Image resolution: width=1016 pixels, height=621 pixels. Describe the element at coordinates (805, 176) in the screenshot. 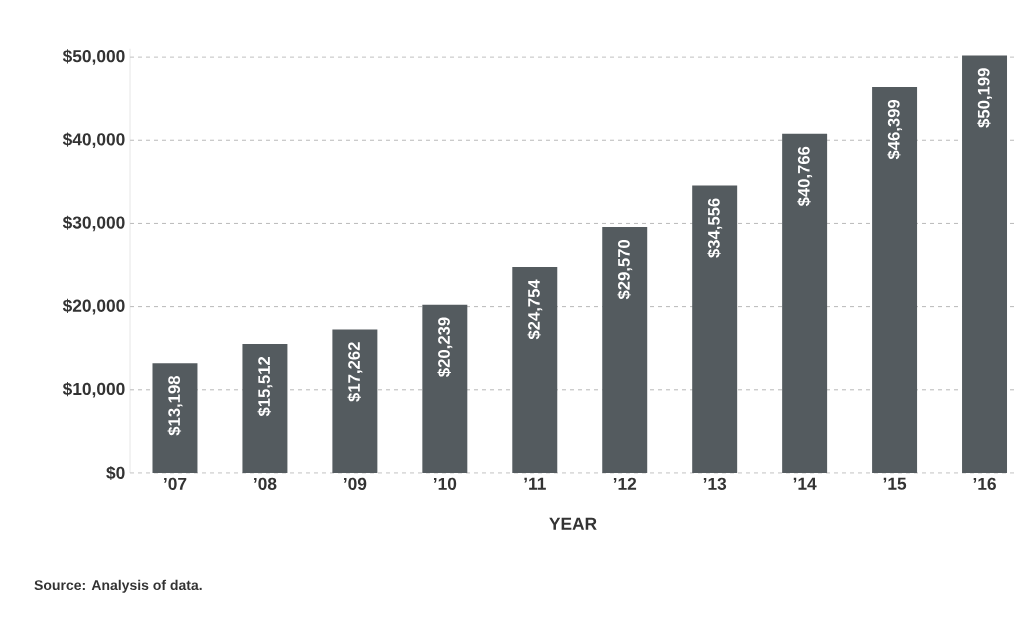

I see `data-label: $40,766` at that location.